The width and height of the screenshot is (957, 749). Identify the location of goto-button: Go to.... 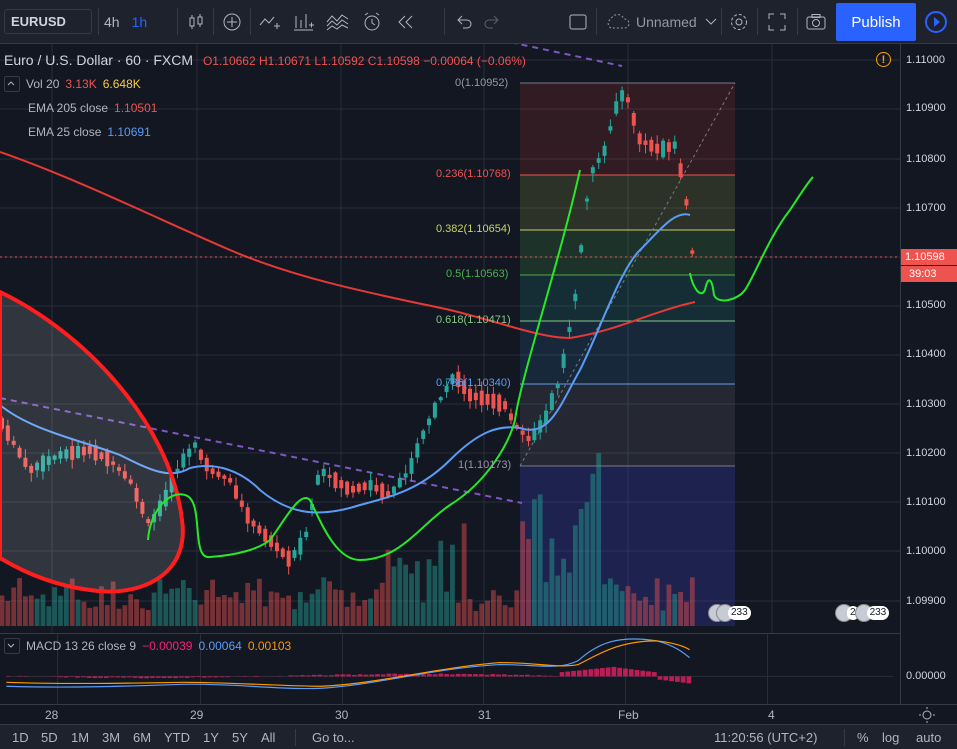
(333, 737).